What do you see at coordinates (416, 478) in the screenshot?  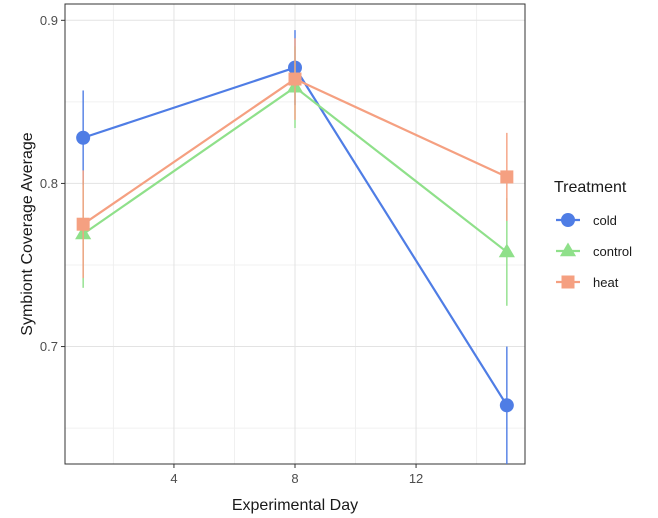 I see `x-tick-label: 12` at bounding box center [416, 478].